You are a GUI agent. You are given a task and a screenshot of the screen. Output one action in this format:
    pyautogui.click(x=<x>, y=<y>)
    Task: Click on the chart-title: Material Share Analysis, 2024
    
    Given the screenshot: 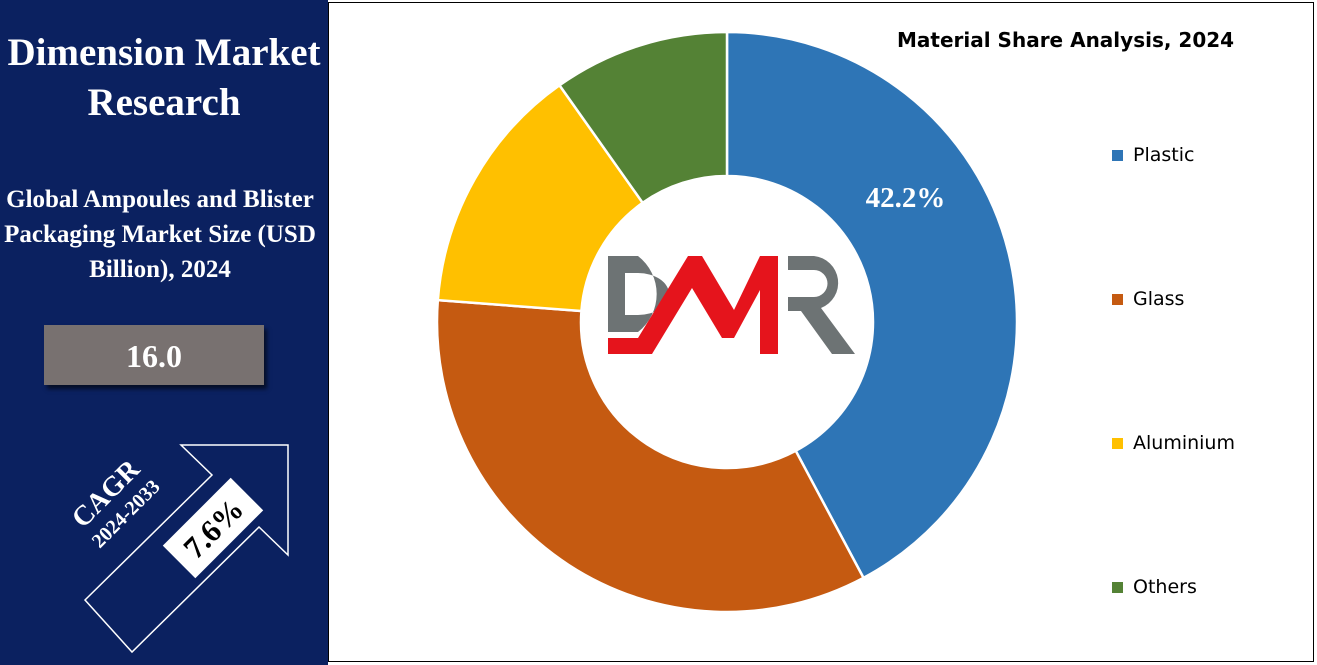 What is the action you would take?
    pyautogui.click(x=1066, y=40)
    